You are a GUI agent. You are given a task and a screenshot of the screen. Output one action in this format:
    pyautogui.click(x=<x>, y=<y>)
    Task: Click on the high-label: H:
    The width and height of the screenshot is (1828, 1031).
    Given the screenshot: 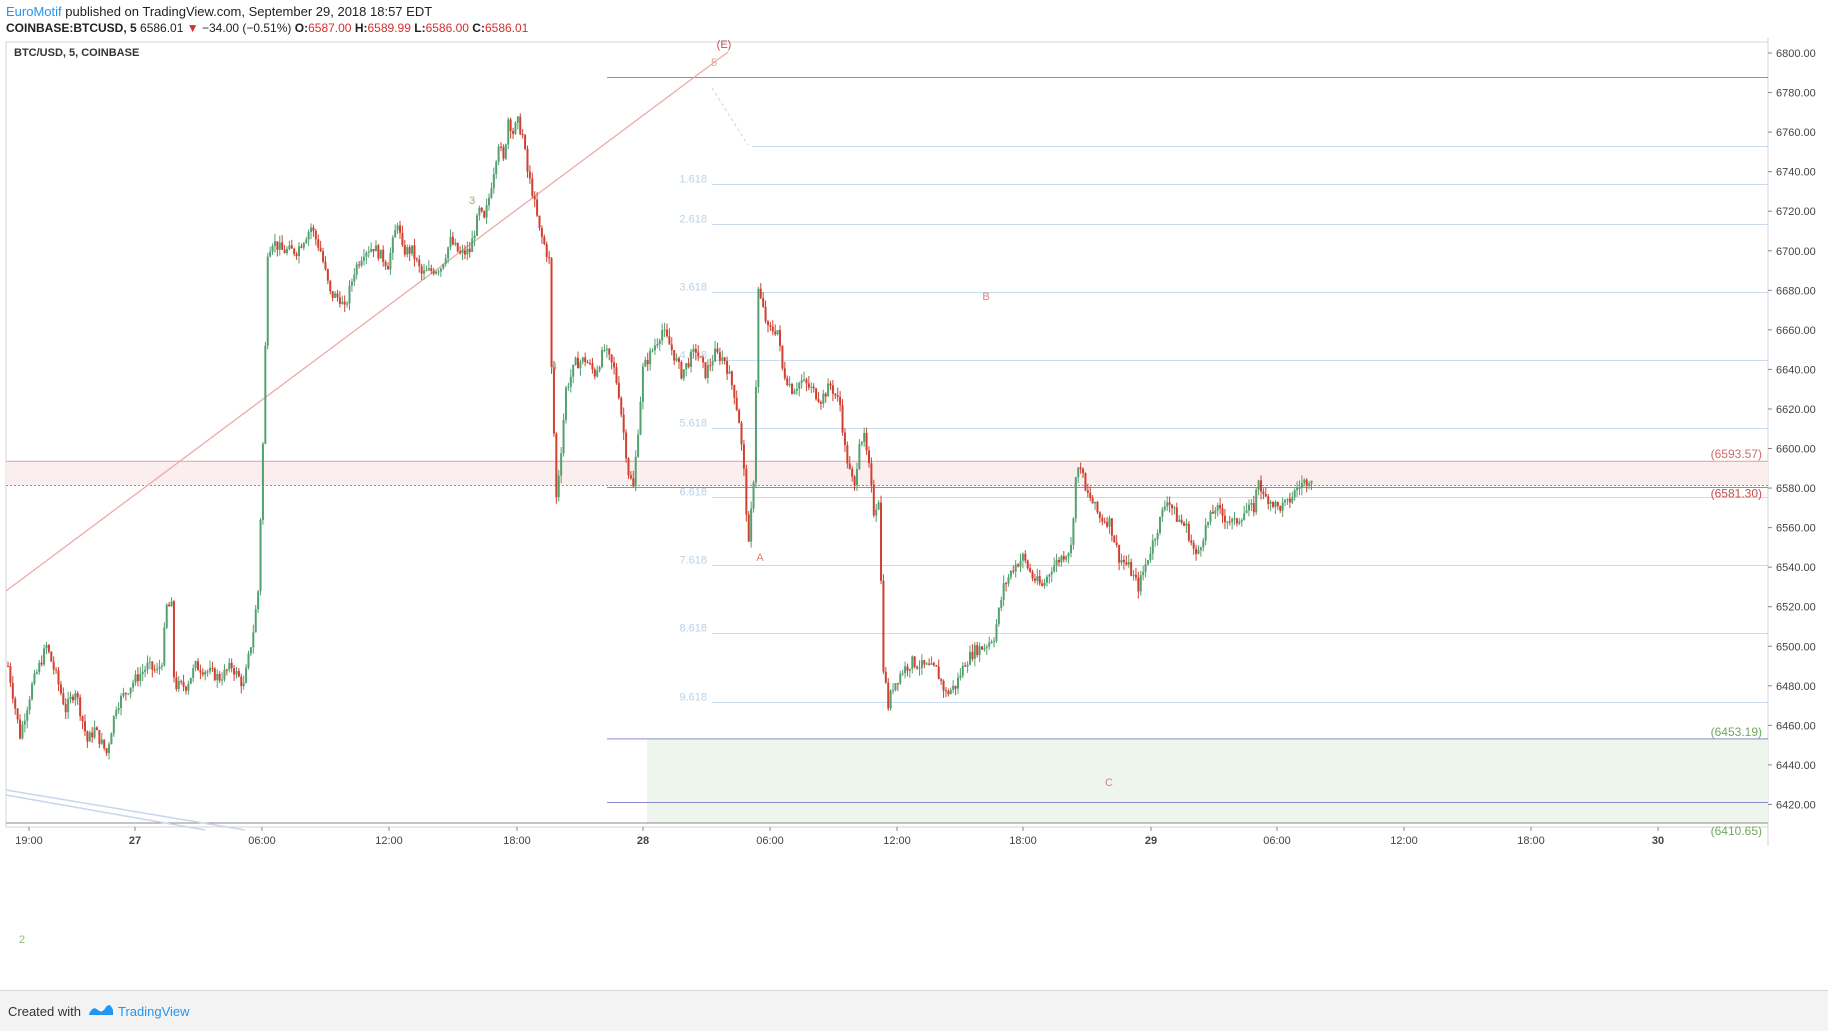 What is the action you would take?
    pyautogui.click(x=361, y=28)
    